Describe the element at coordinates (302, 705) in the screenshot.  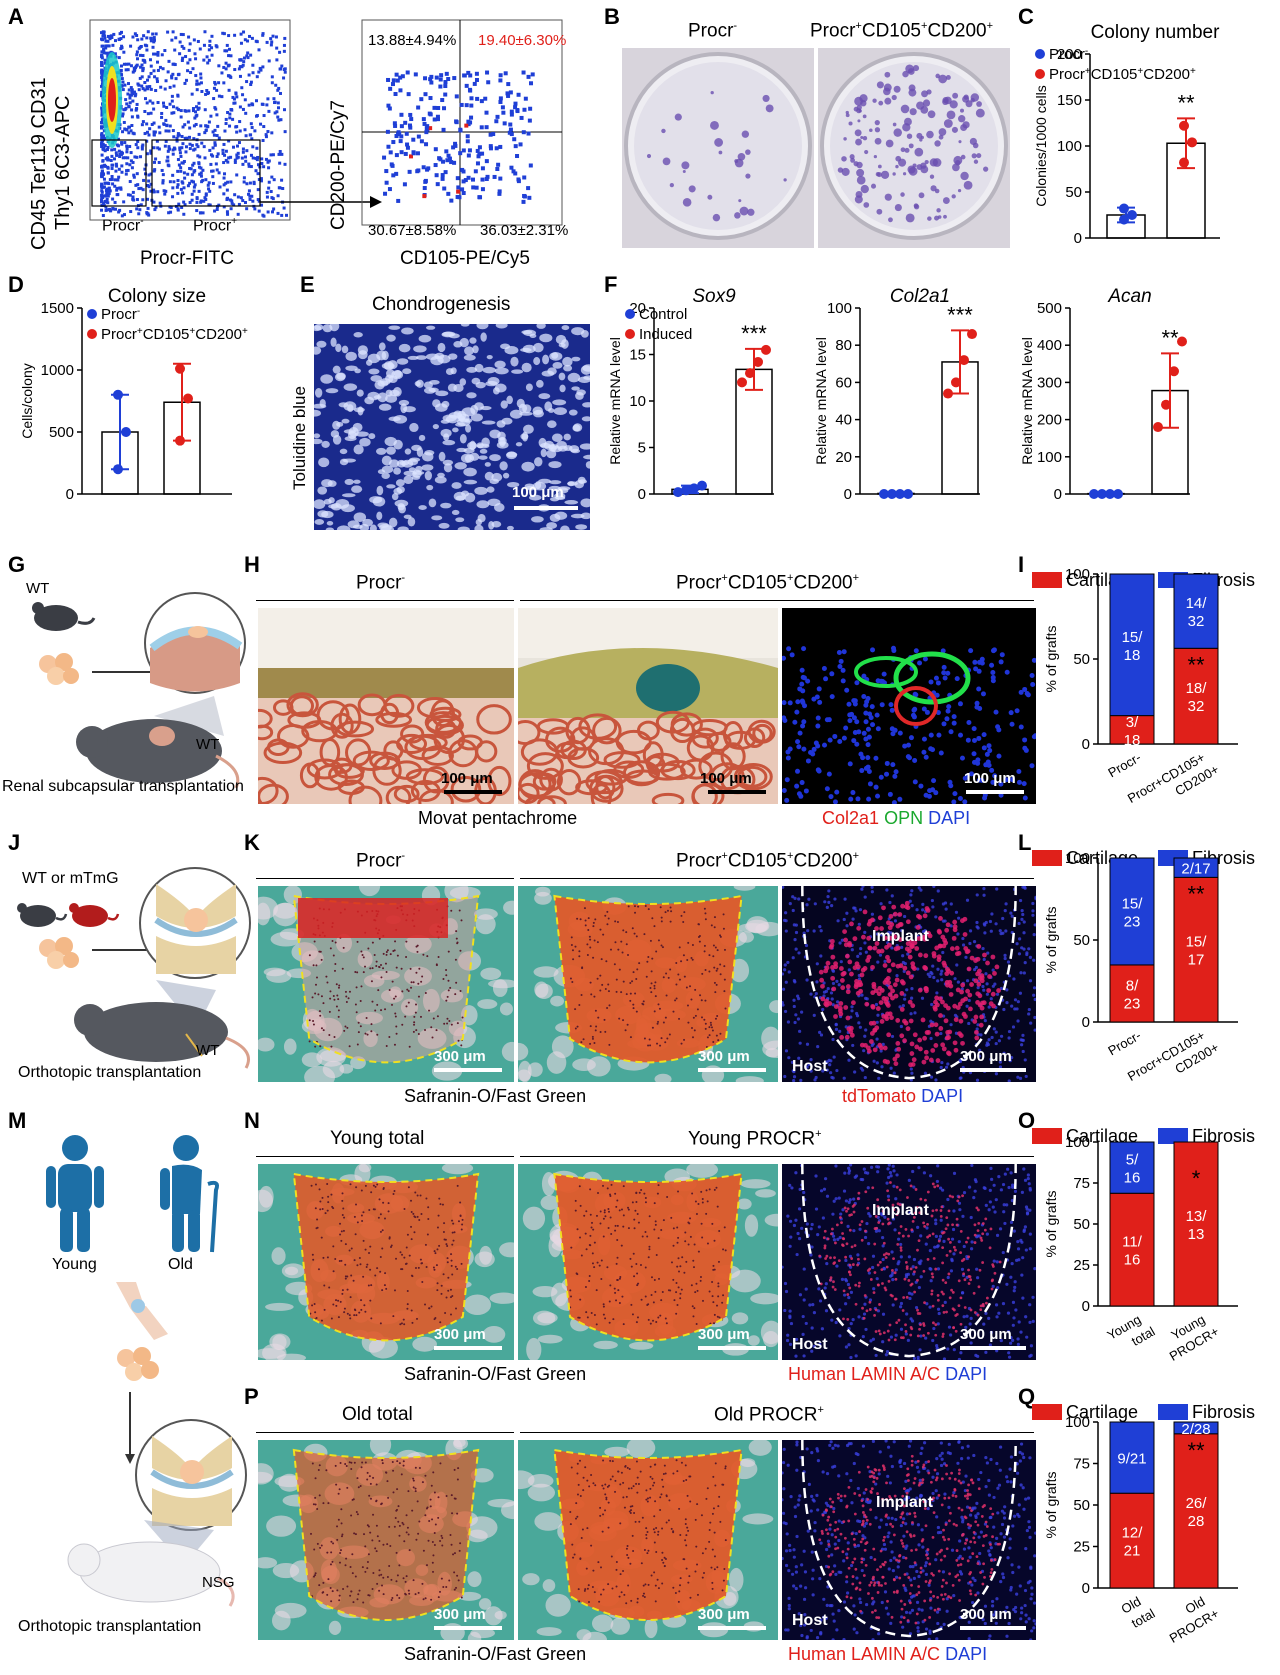
I see `tubule` at that location.